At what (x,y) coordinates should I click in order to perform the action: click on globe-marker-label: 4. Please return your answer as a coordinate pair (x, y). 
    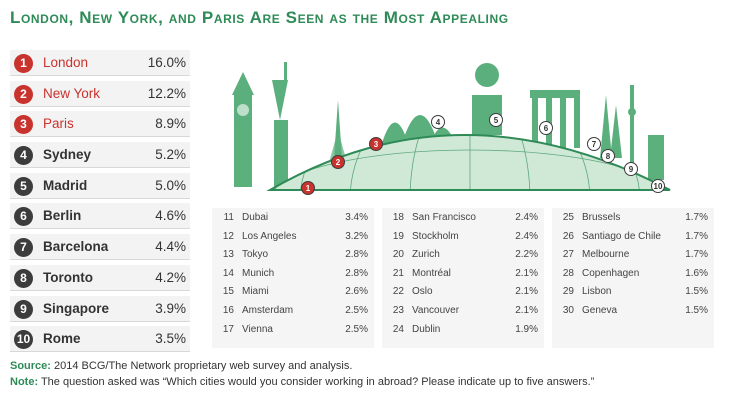
    Looking at the image, I should click on (438, 122).